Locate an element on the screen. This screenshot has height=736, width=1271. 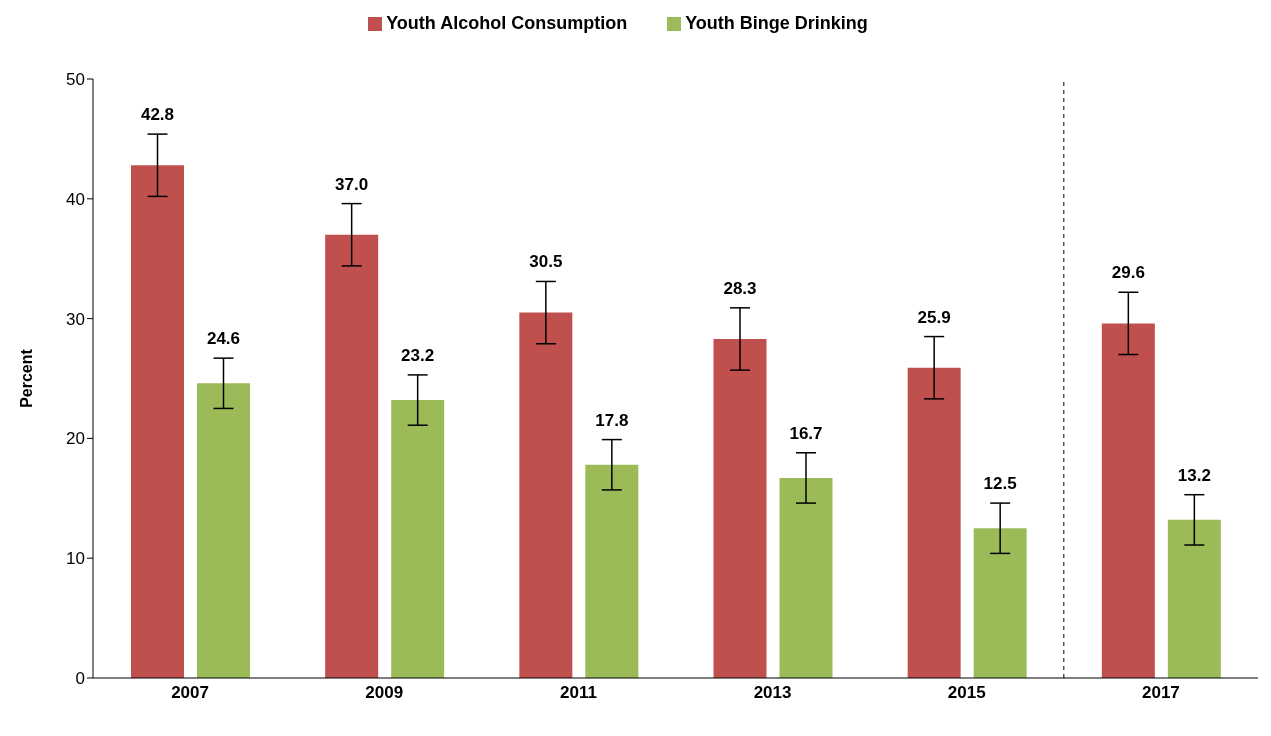
data-label: 17.8 is located at coordinates (612, 420).